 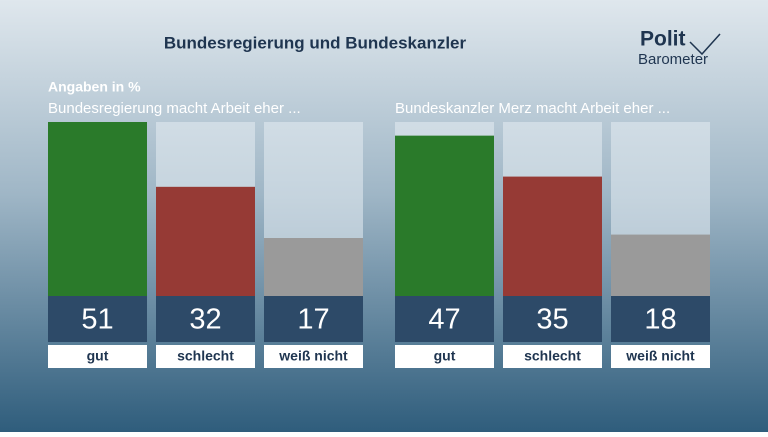 I want to click on value-label: 18, so click(x=660, y=320).